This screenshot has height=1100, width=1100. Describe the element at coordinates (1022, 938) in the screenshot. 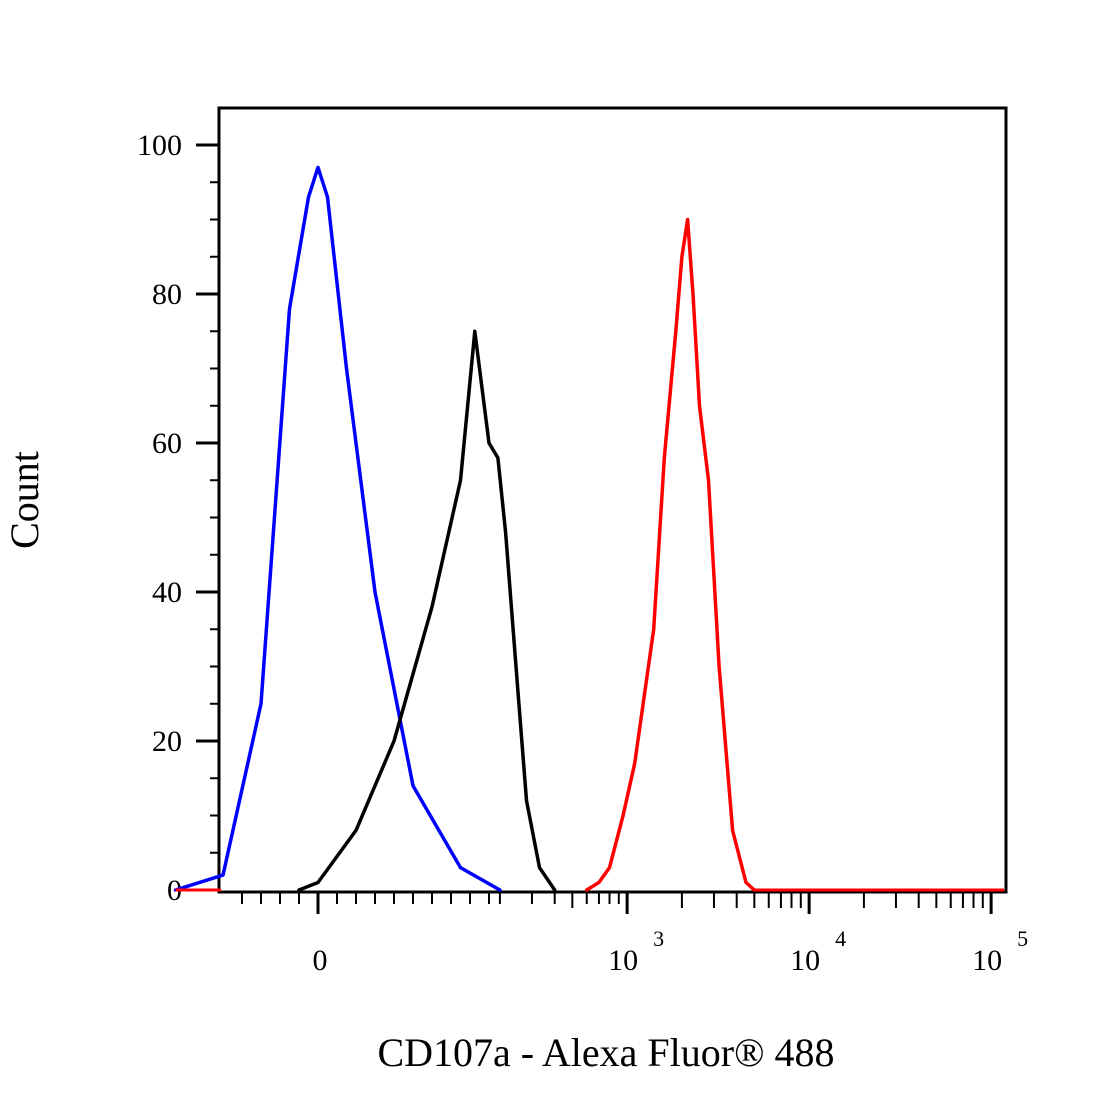

I see `x-tick-exponent: 5` at that location.